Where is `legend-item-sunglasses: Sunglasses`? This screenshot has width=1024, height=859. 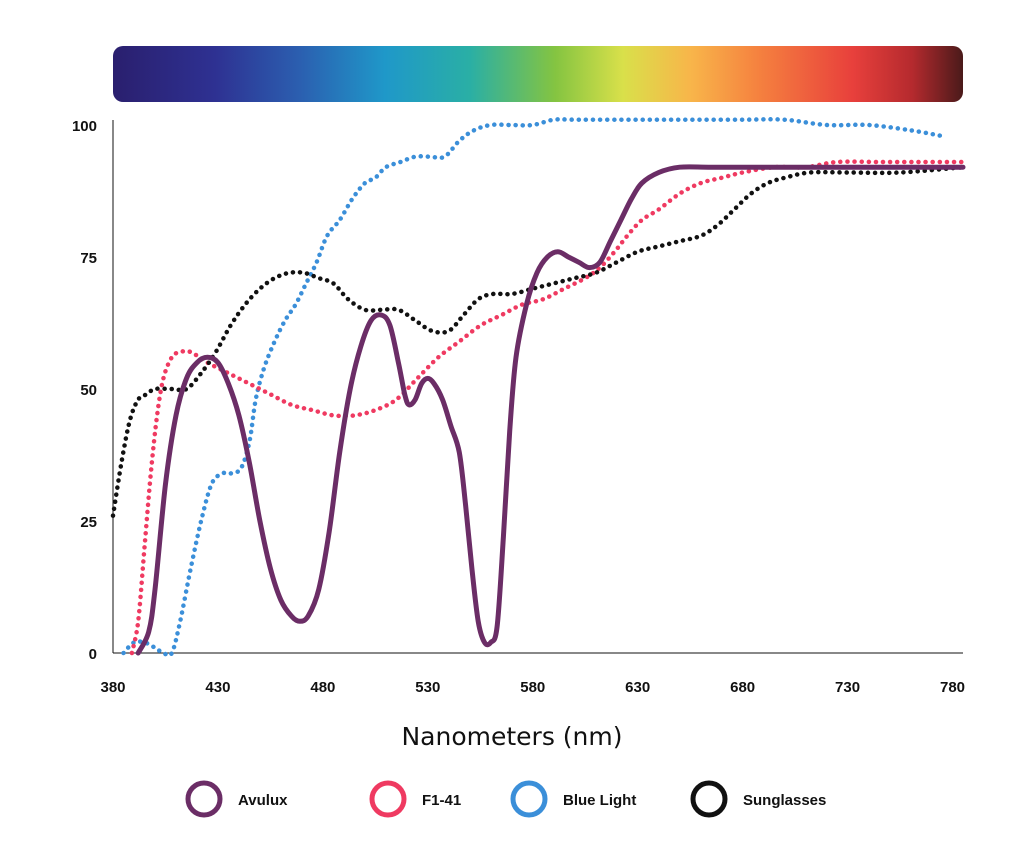
legend-item-sunglasses: Sunglasses is located at coordinates (758, 799).